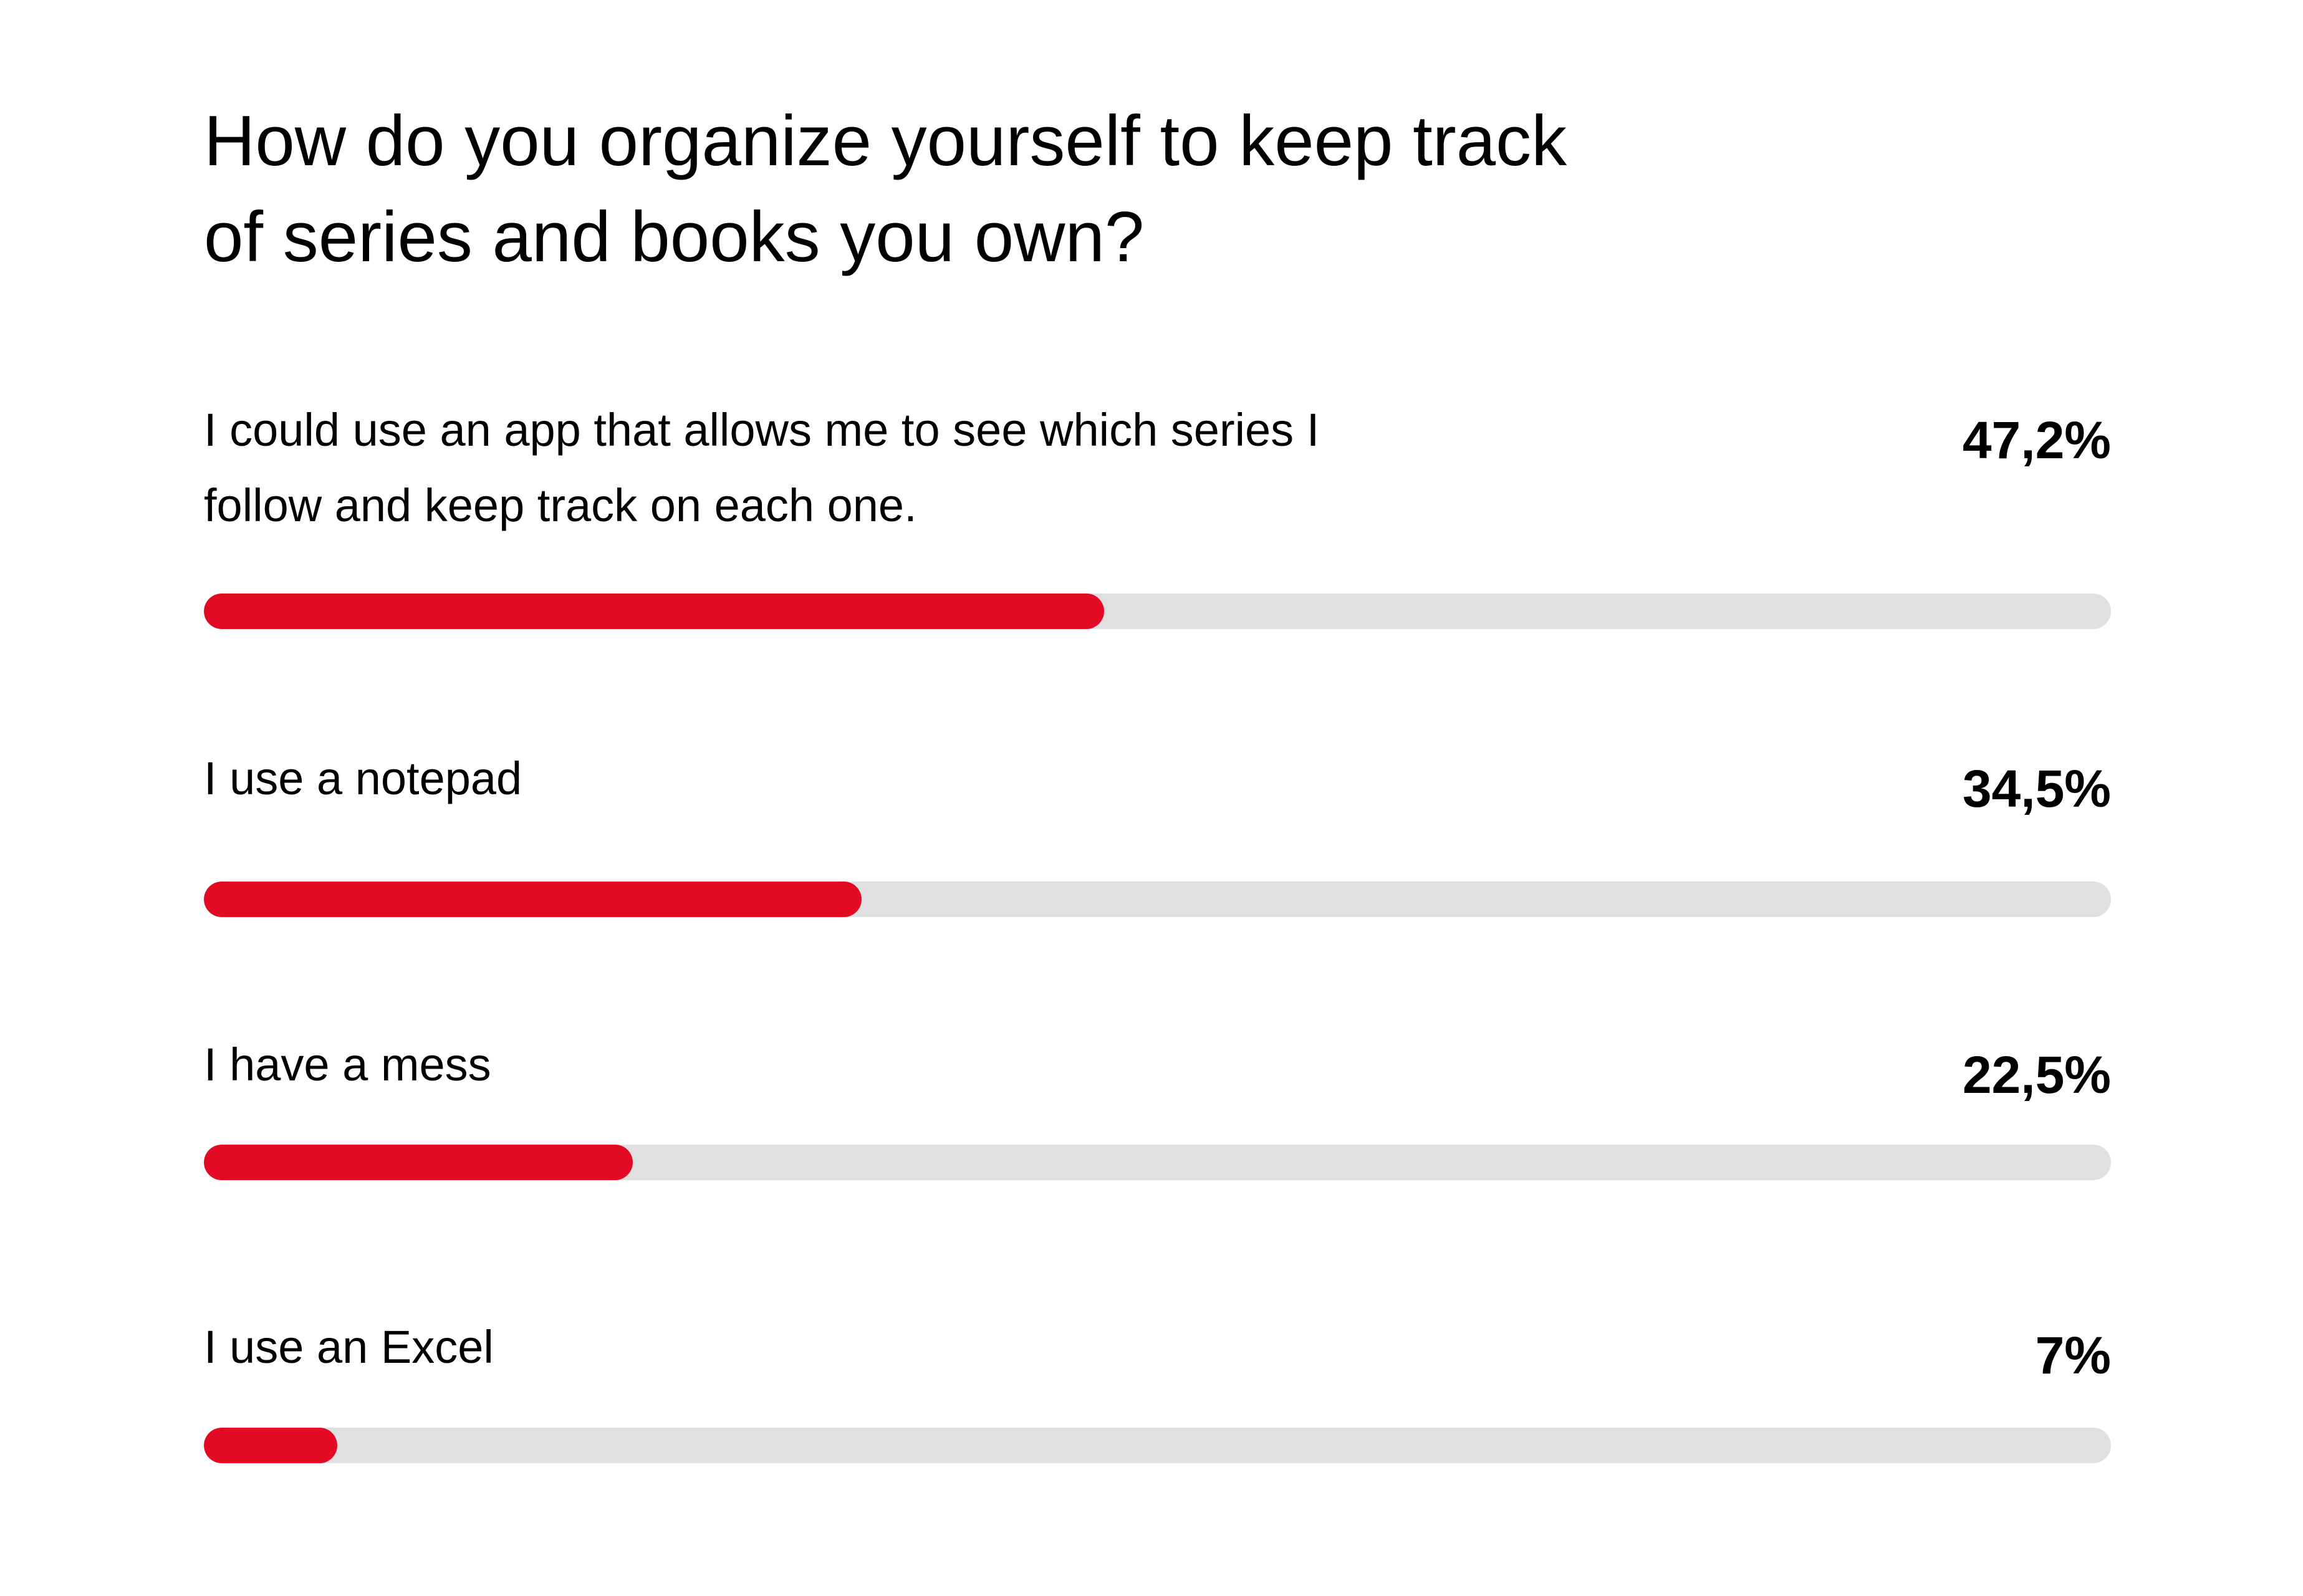 Image resolution: width=2303 pixels, height=1596 pixels. Describe the element at coordinates (349, 1347) in the screenshot. I see `option-label: I use an Excel` at that location.